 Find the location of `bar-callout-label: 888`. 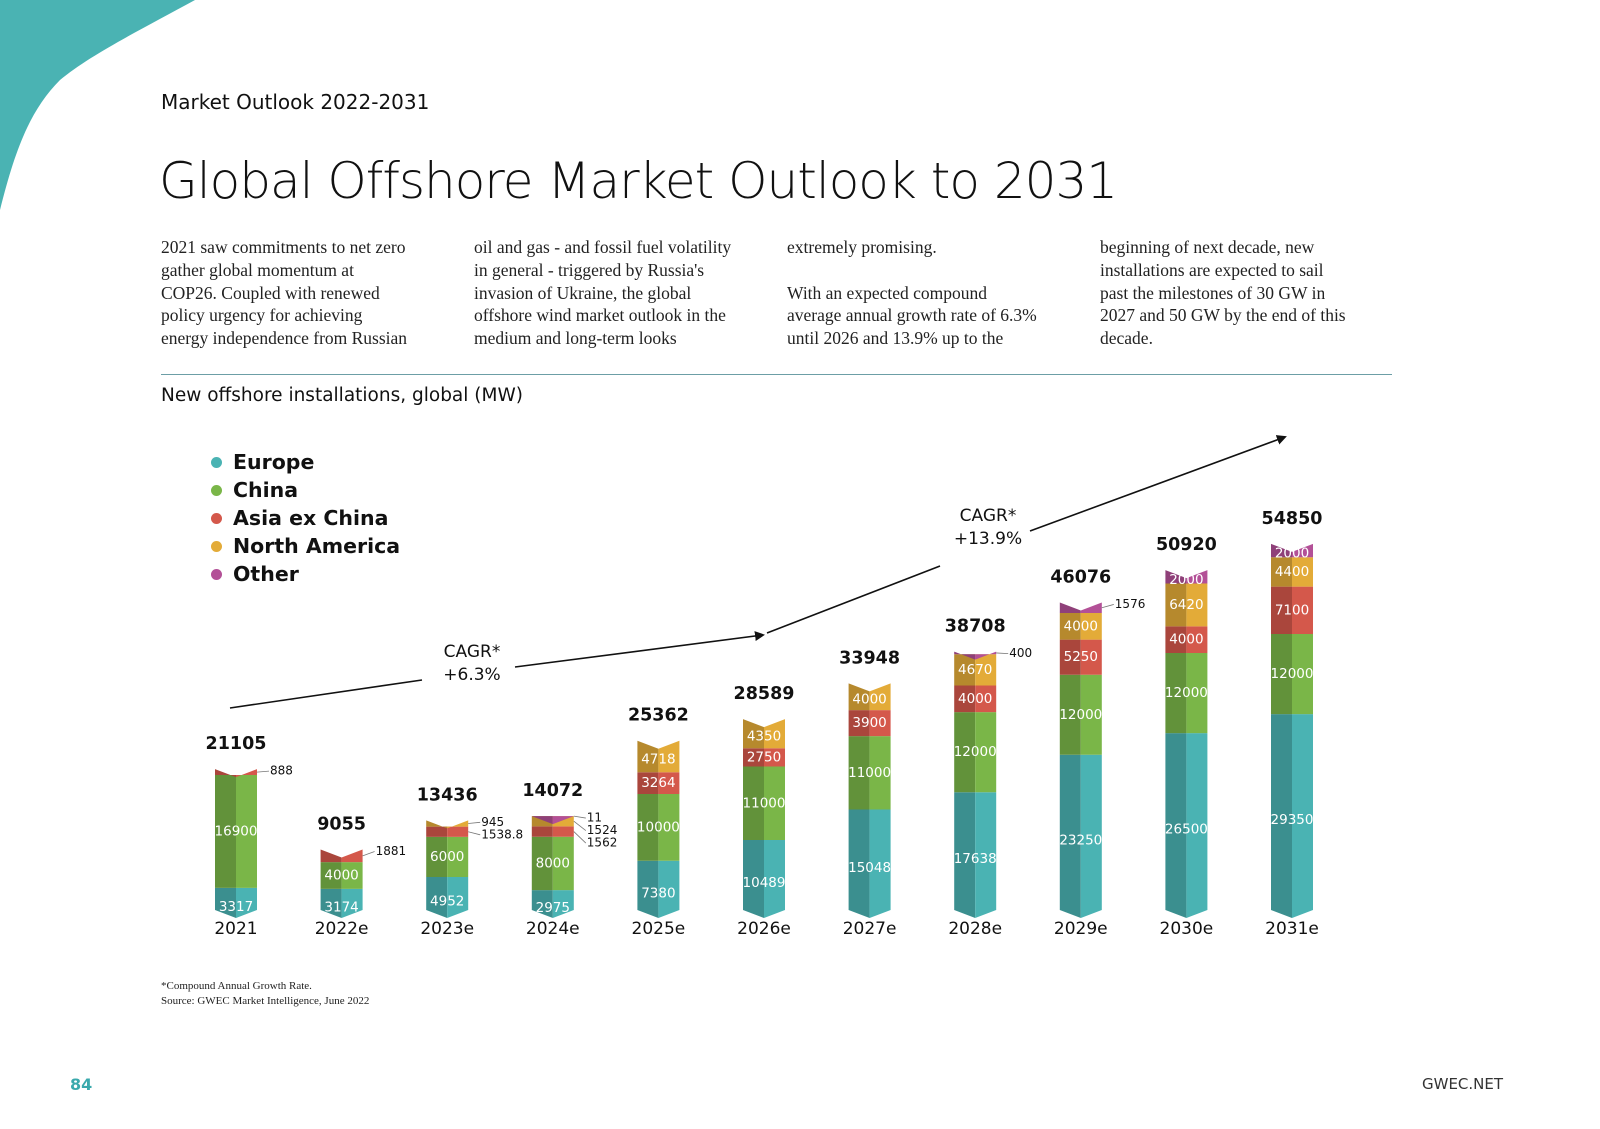

bar-callout-label: 888 is located at coordinates (281, 771).